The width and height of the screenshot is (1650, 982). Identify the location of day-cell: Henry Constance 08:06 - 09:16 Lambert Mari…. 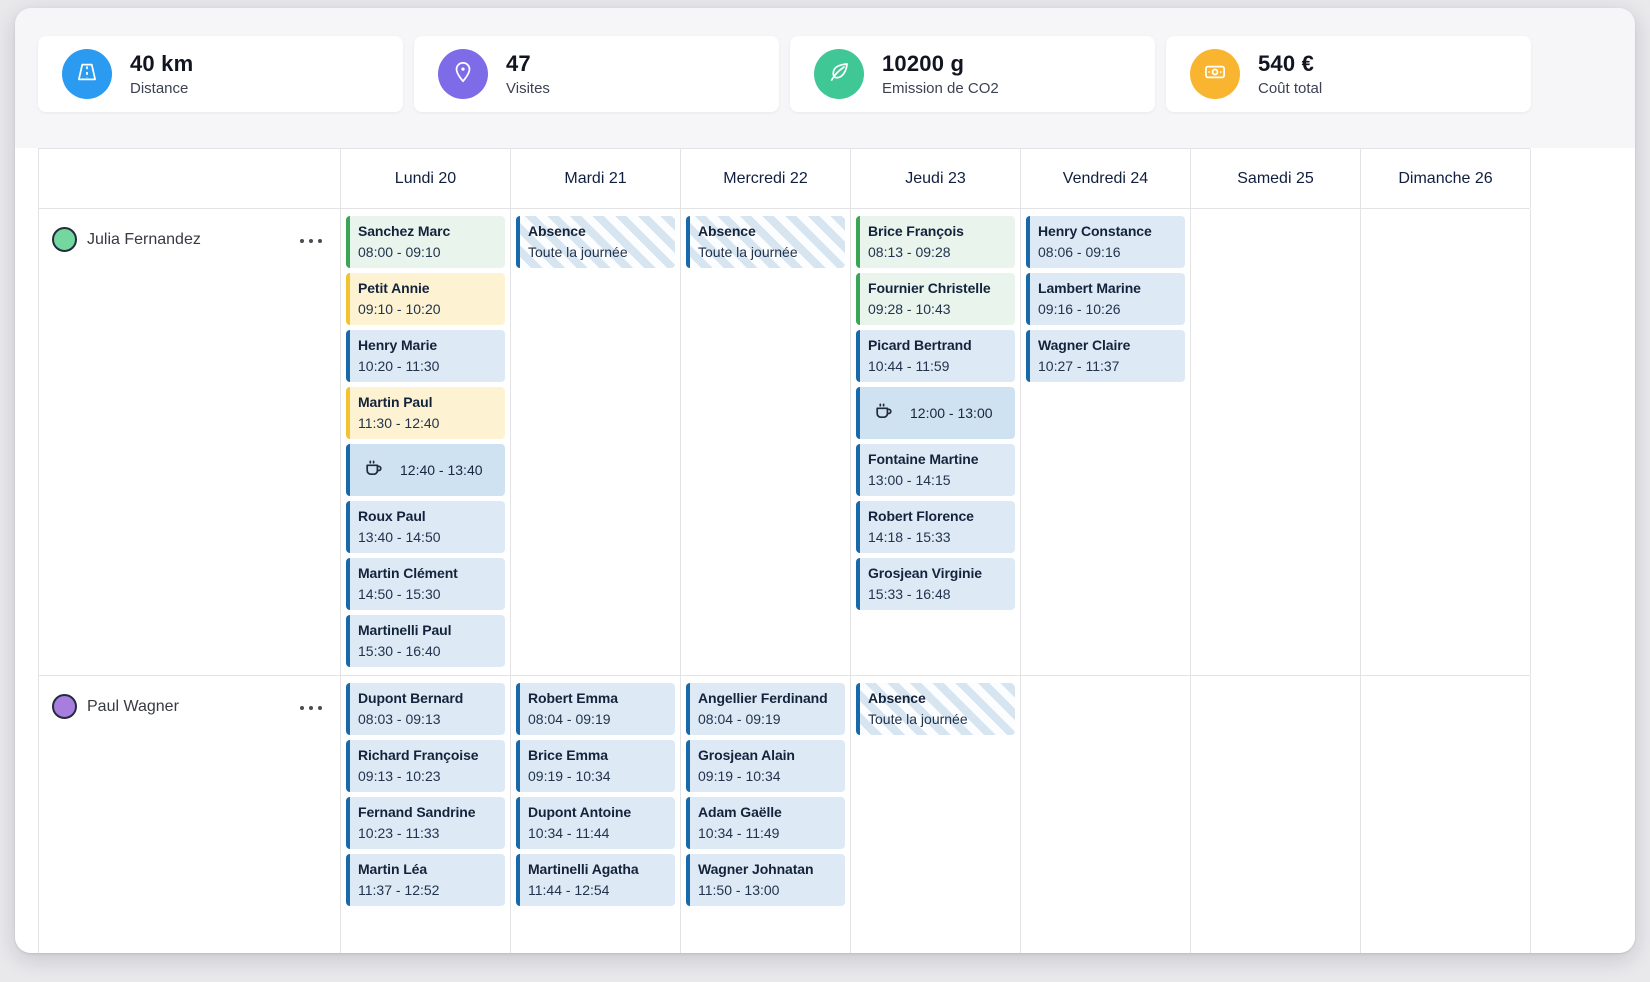
(1106, 442).